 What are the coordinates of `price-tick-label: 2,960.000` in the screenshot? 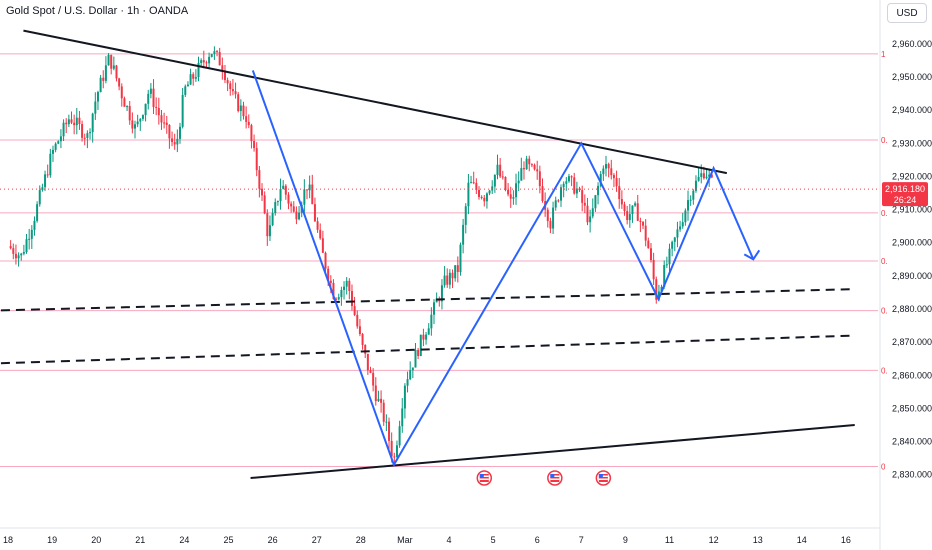 It's located at (912, 44).